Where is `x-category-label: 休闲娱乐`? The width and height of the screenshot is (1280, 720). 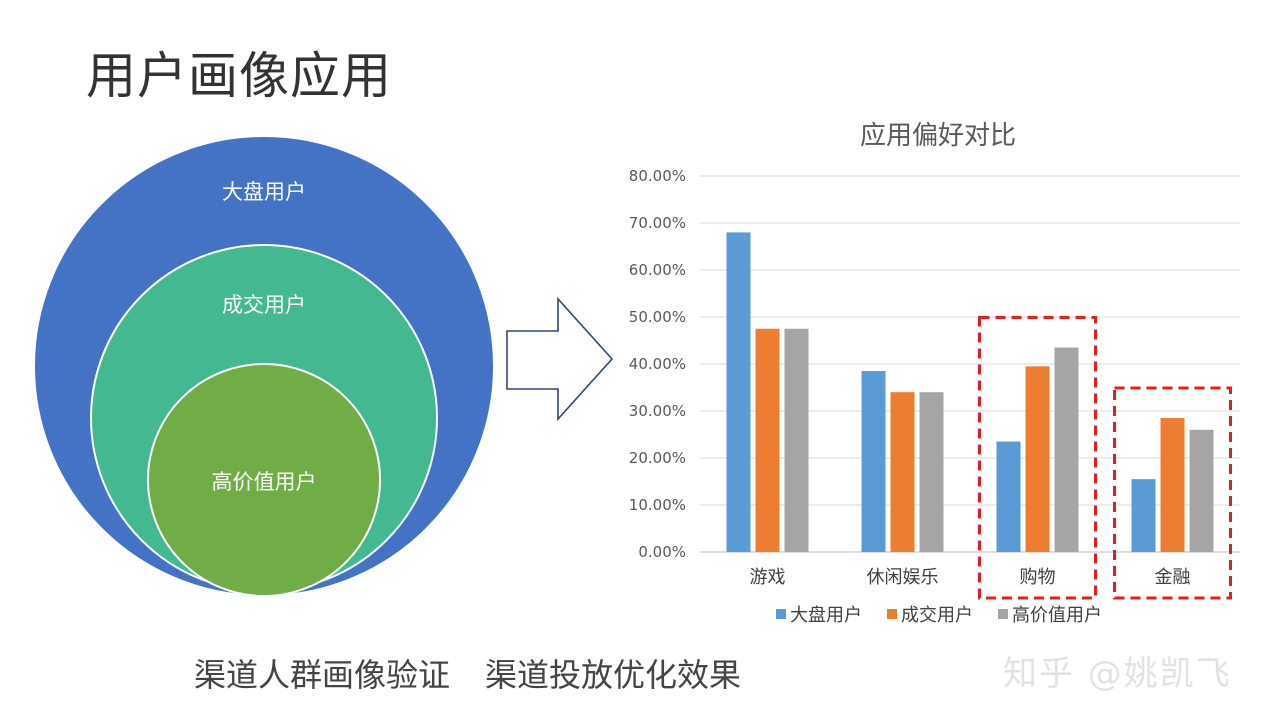
x-category-label: 休闲娱乐 is located at coordinates (903, 577).